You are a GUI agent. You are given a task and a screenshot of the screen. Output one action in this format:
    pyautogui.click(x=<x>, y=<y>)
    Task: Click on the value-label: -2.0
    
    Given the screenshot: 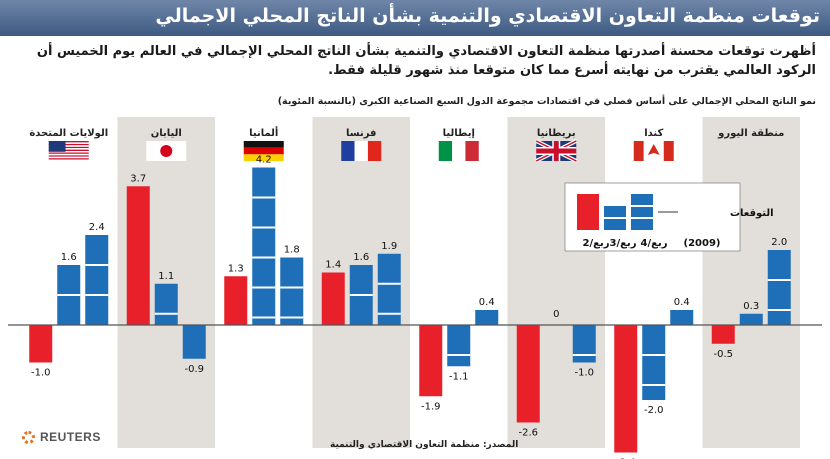 What is the action you would take?
    pyautogui.click(x=654, y=410)
    